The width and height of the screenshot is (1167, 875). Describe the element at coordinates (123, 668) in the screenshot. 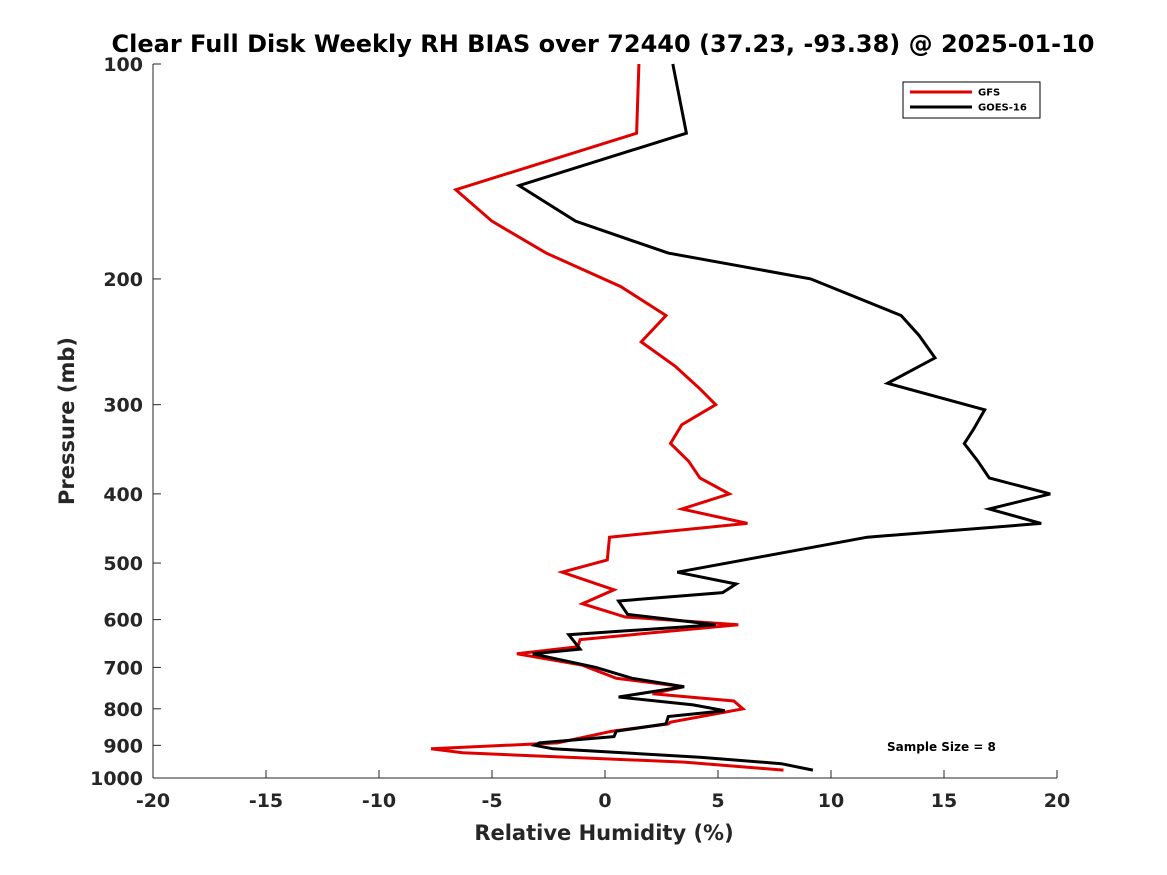

I see `y-tick-label: 700` at that location.